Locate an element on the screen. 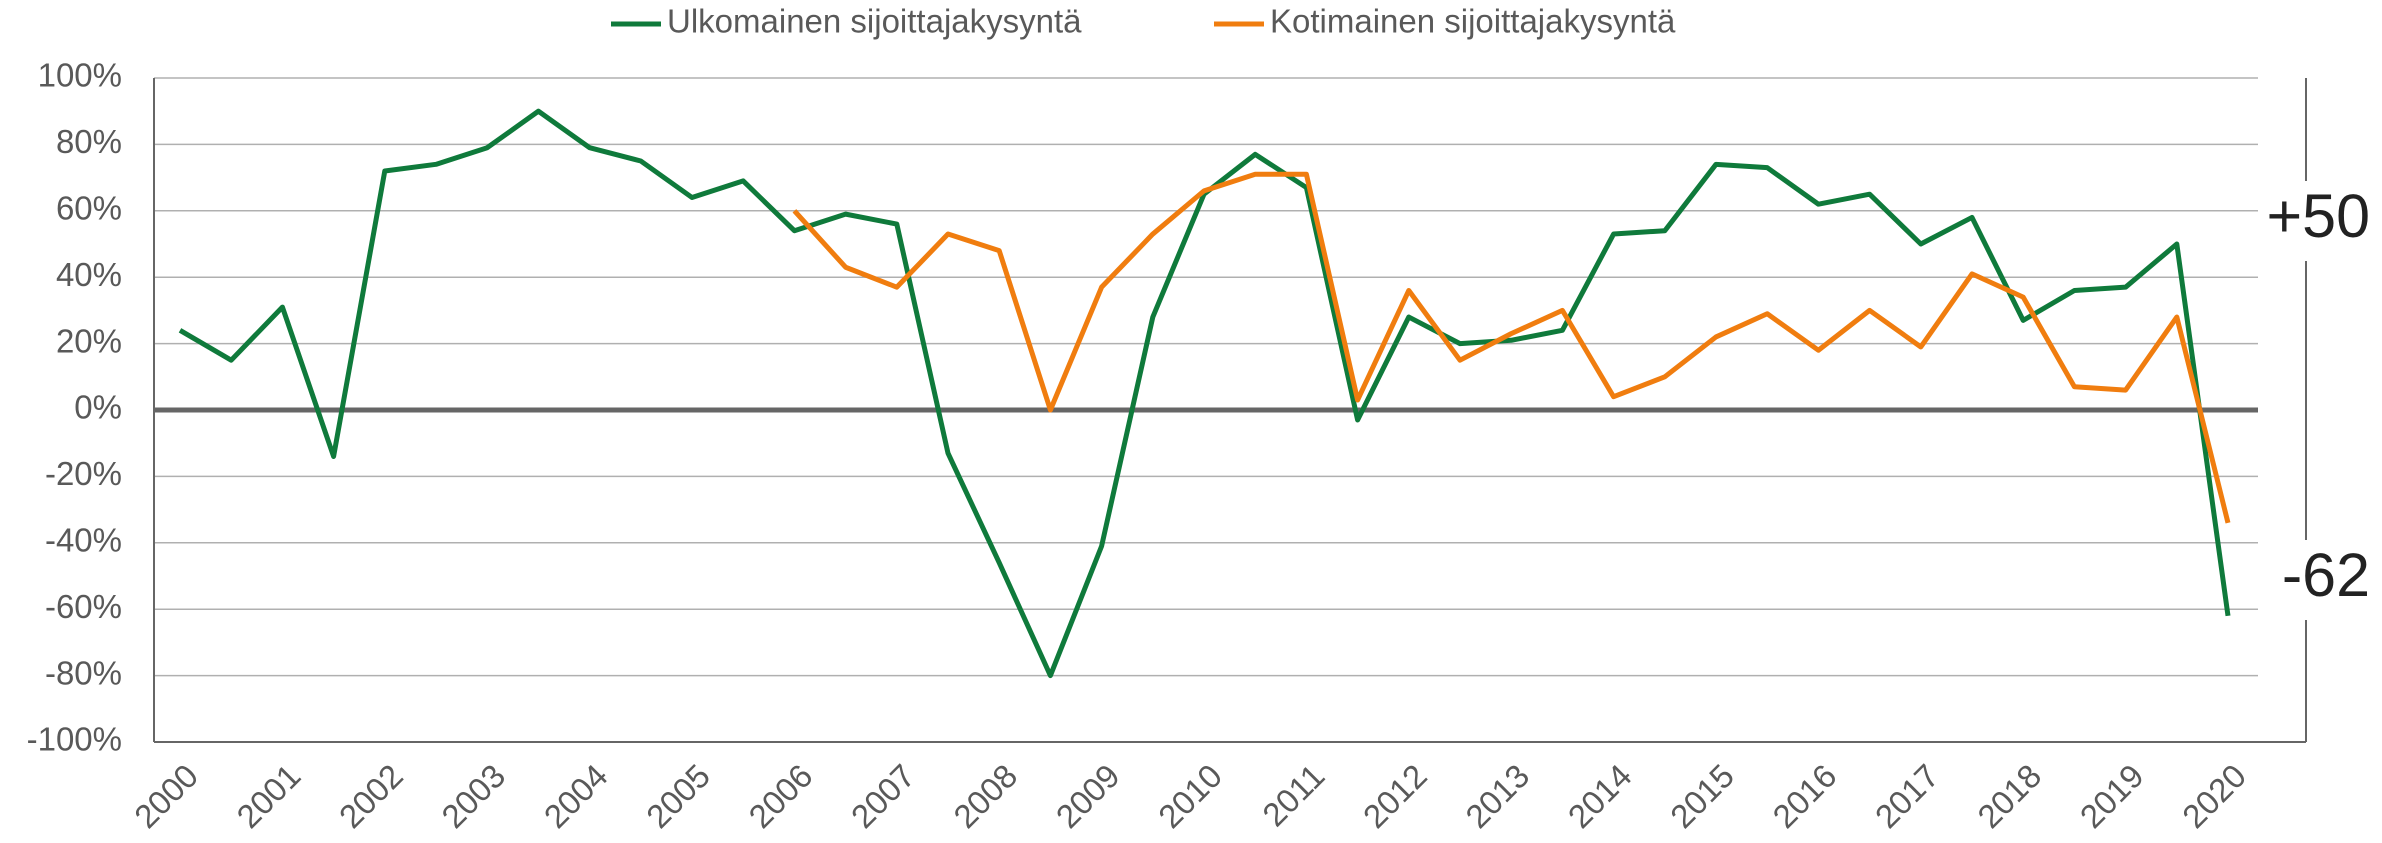 The width and height of the screenshot is (2382, 843). x-tick-label: 2008 is located at coordinates (985, 796).